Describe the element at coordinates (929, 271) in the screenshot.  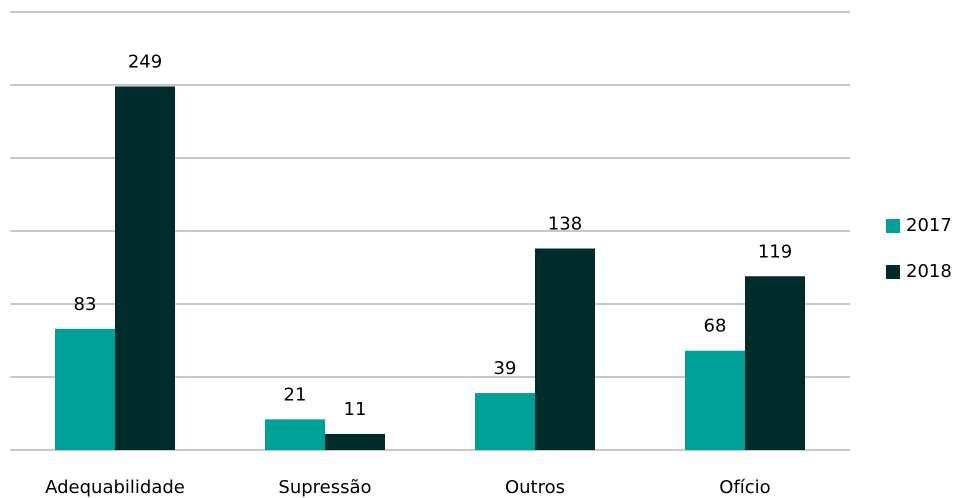
I see `legend-label: 2018` at that location.